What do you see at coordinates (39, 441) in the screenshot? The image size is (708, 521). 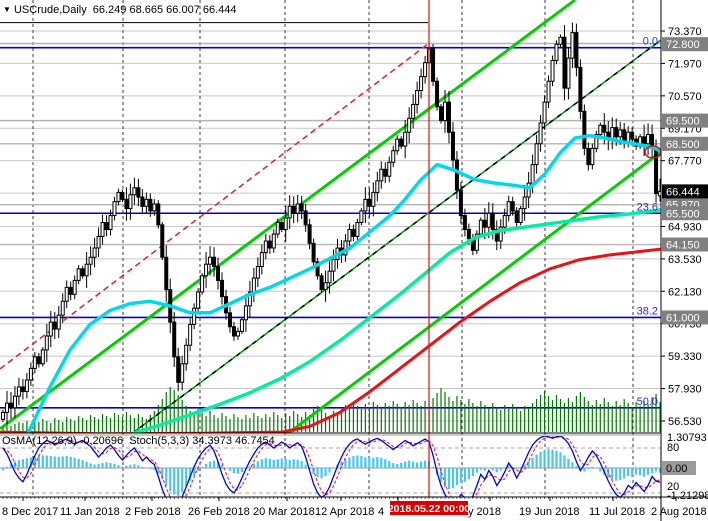 I see `osma-name: OsMA(12,26,9)` at bounding box center [39, 441].